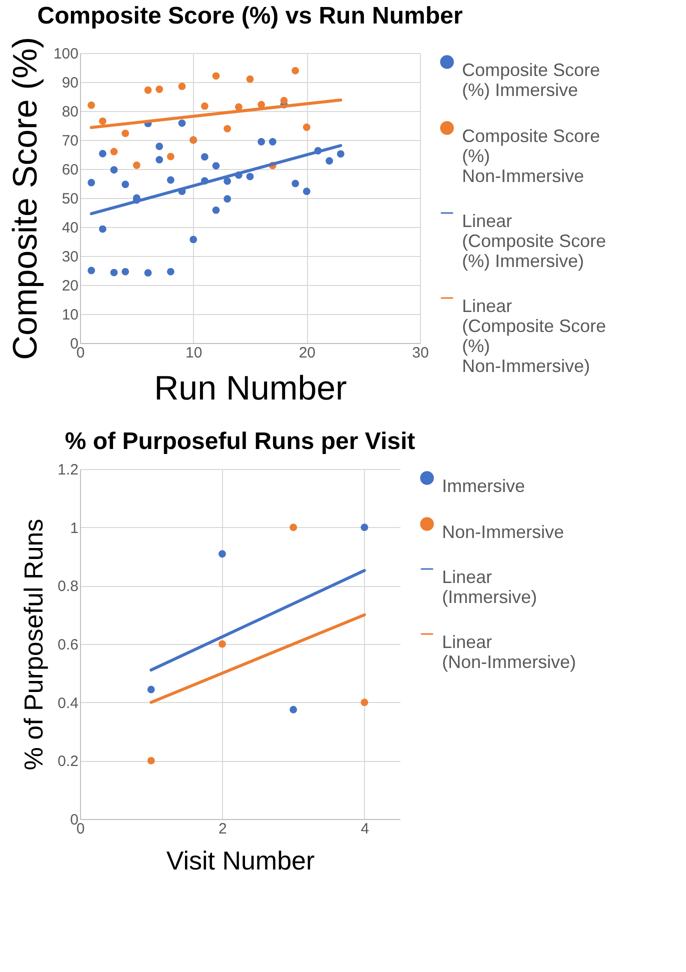  What do you see at coordinates (534, 336) in the screenshot?
I see `legend-label: Linear (Composite Score (%) Non-Immersive)` at bounding box center [534, 336].